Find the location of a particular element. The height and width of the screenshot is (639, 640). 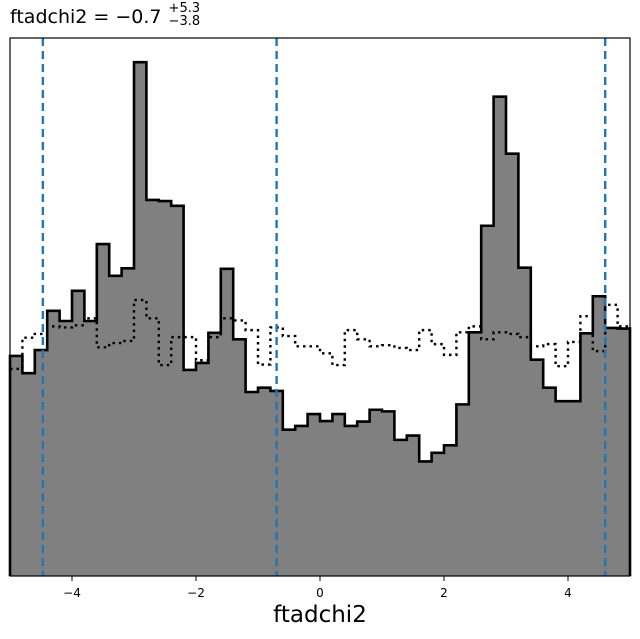

x-axis-ticks: −4 −2 0 2 4 is located at coordinates (317, 588).